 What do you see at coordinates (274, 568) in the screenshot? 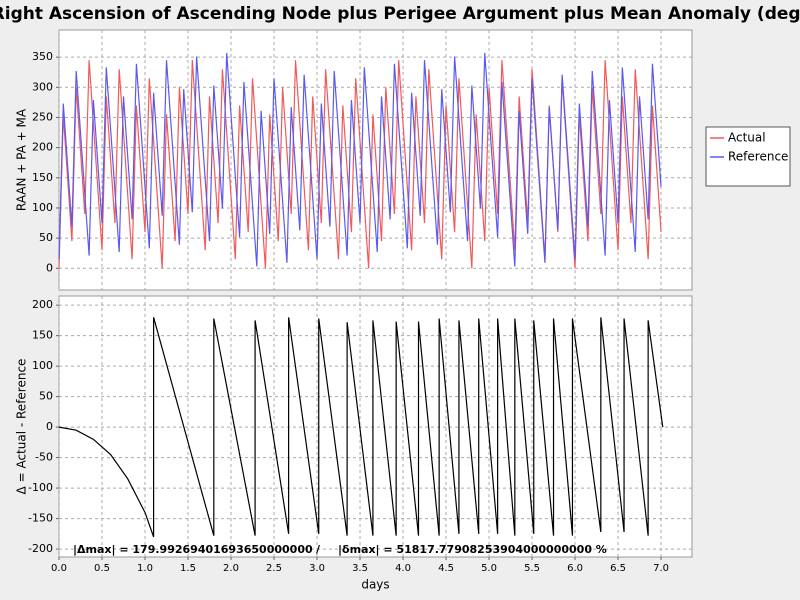
I see `x-tick-label: 2.5` at bounding box center [274, 568].